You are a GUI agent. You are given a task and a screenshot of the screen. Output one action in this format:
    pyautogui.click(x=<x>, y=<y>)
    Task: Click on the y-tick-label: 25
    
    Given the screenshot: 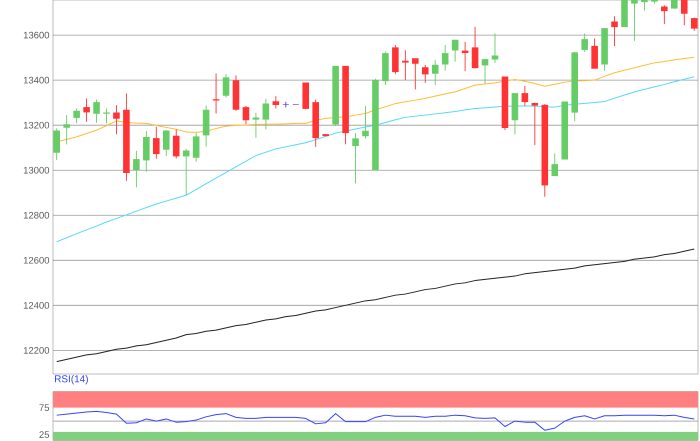 What is the action you would take?
    pyautogui.click(x=44, y=434)
    